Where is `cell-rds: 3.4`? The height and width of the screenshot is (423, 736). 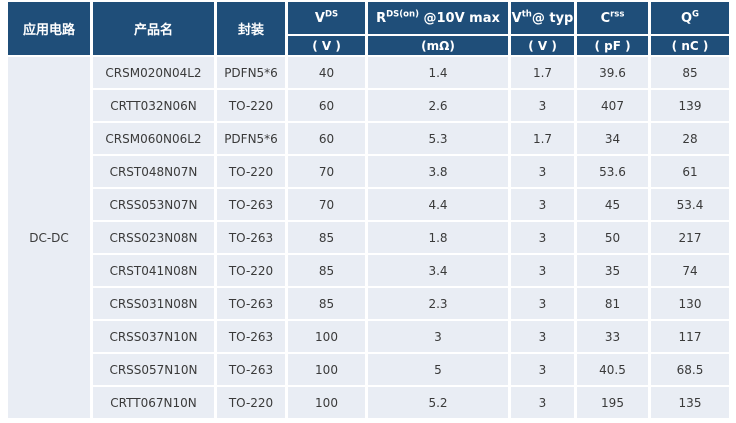
cell-rds: 3.4 is located at coordinates (438, 270).